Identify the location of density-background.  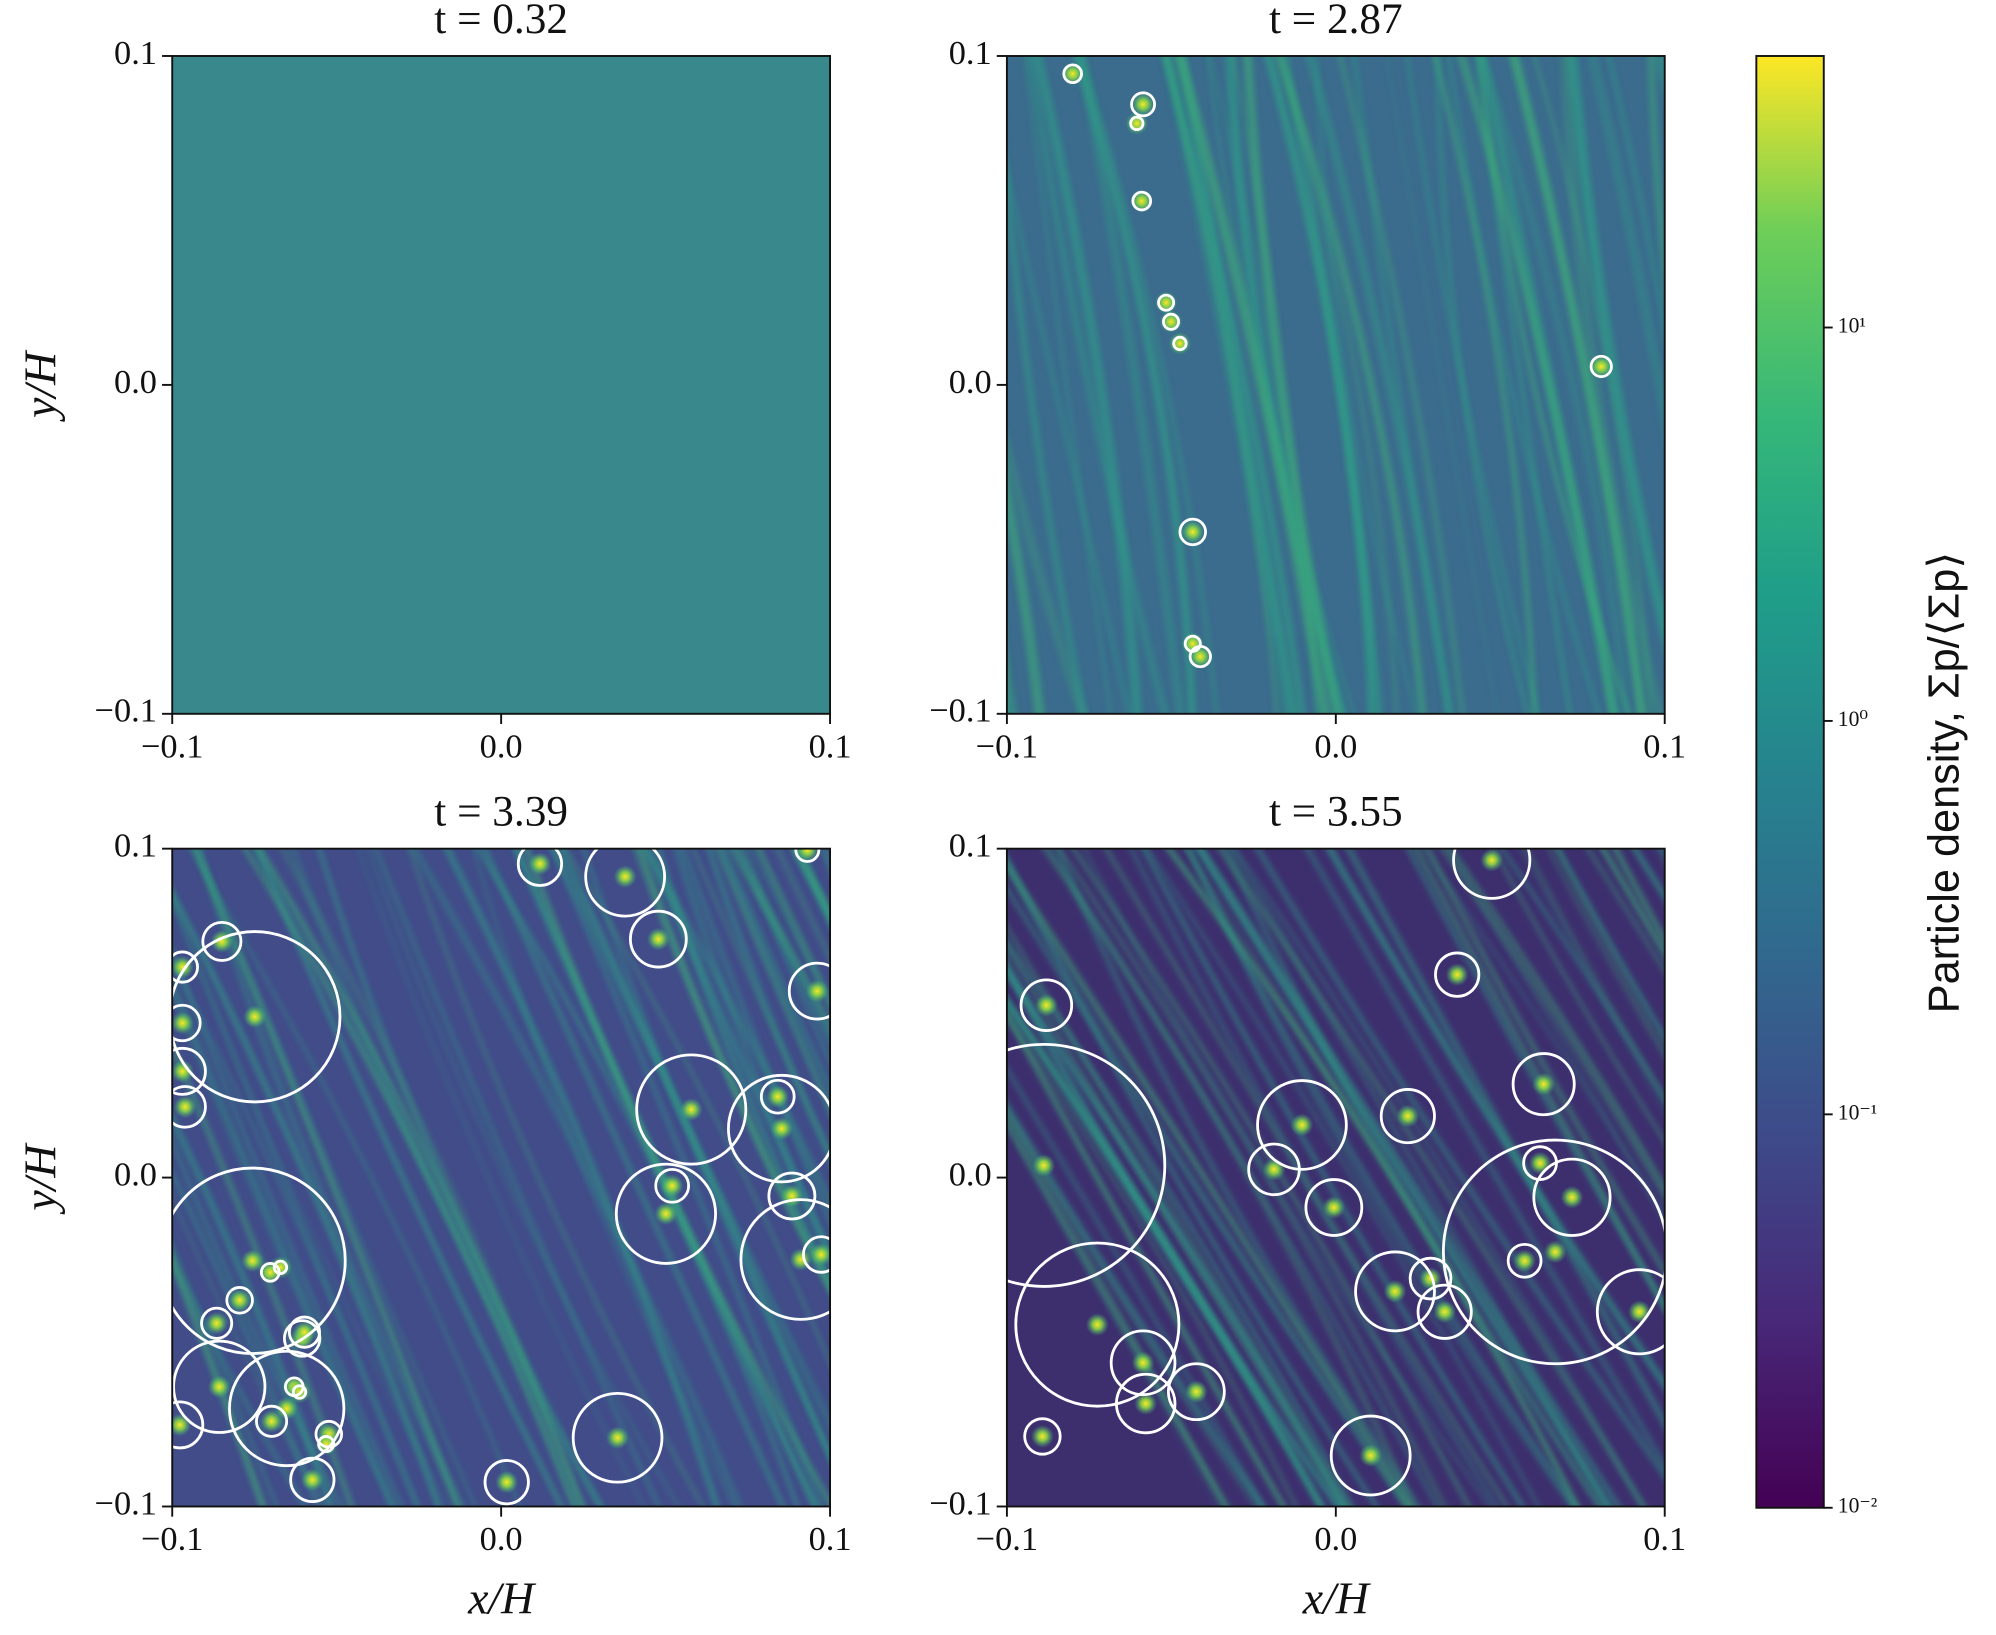
(501, 384).